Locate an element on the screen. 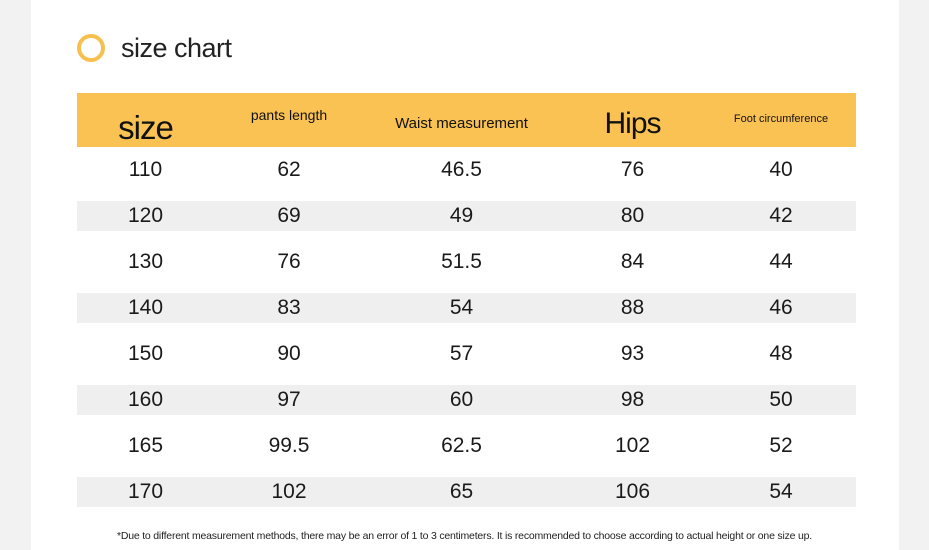  cell-hips: 93 is located at coordinates (632, 353).